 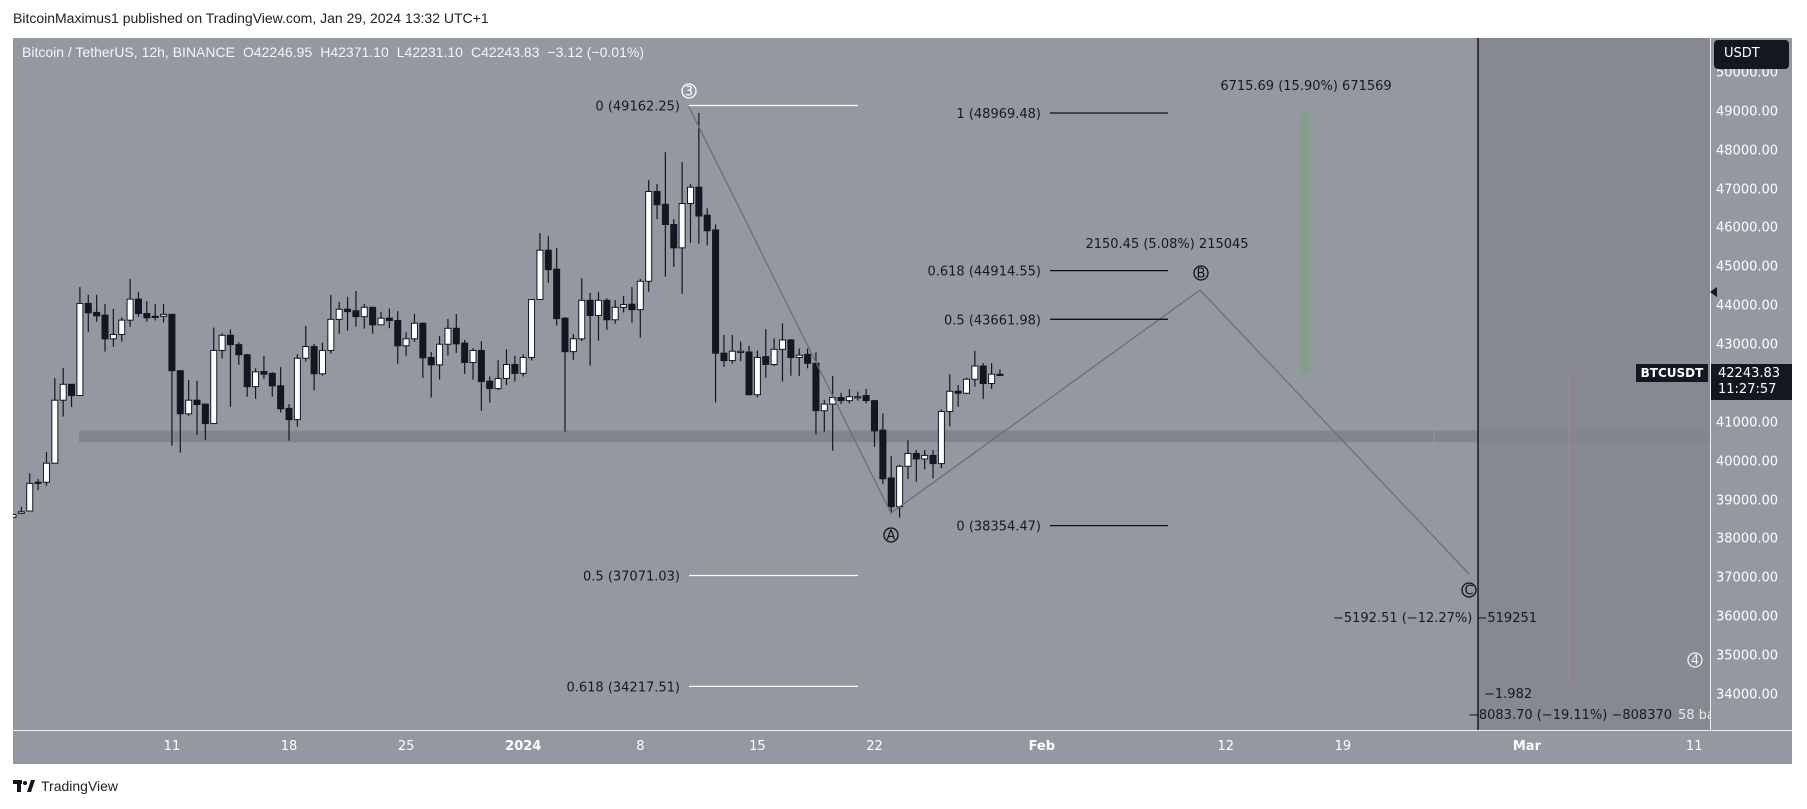 I want to click on time-axis, so click(x=902, y=747).